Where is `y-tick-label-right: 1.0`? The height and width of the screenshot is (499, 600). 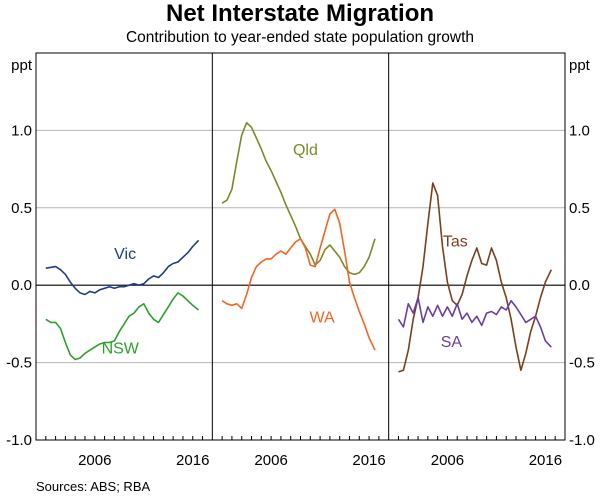
y-tick-label-right: 1.0 is located at coordinates (579, 130).